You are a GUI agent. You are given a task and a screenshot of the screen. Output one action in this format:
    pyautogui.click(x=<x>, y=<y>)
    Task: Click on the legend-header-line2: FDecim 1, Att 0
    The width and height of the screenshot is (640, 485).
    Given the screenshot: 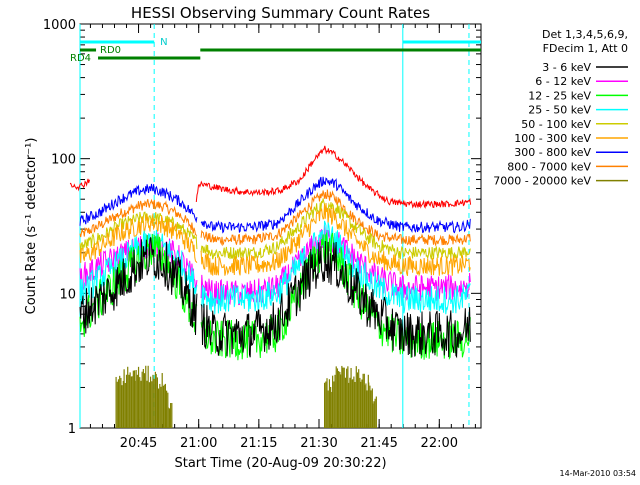 What is the action you would take?
    pyautogui.click(x=585, y=48)
    